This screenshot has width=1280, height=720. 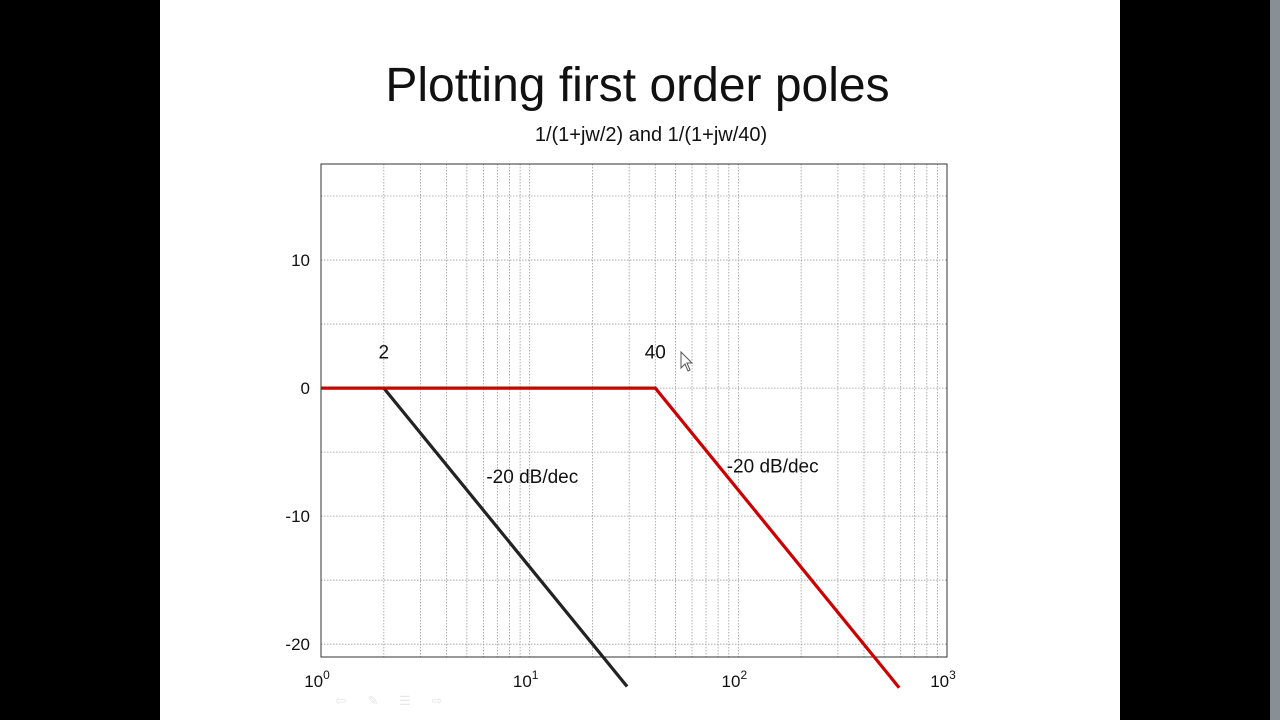 I want to click on y-tick-label: -20, so click(x=297, y=644).